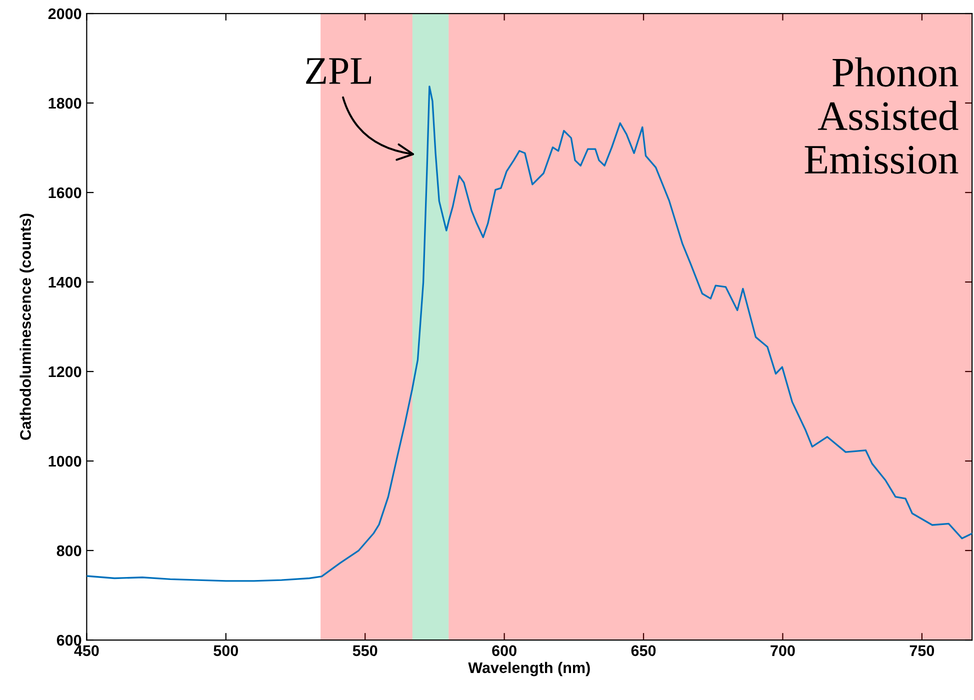  What do you see at coordinates (643, 650) in the screenshot?
I see `x-tick-label: 650` at bounding box center [643, 650].